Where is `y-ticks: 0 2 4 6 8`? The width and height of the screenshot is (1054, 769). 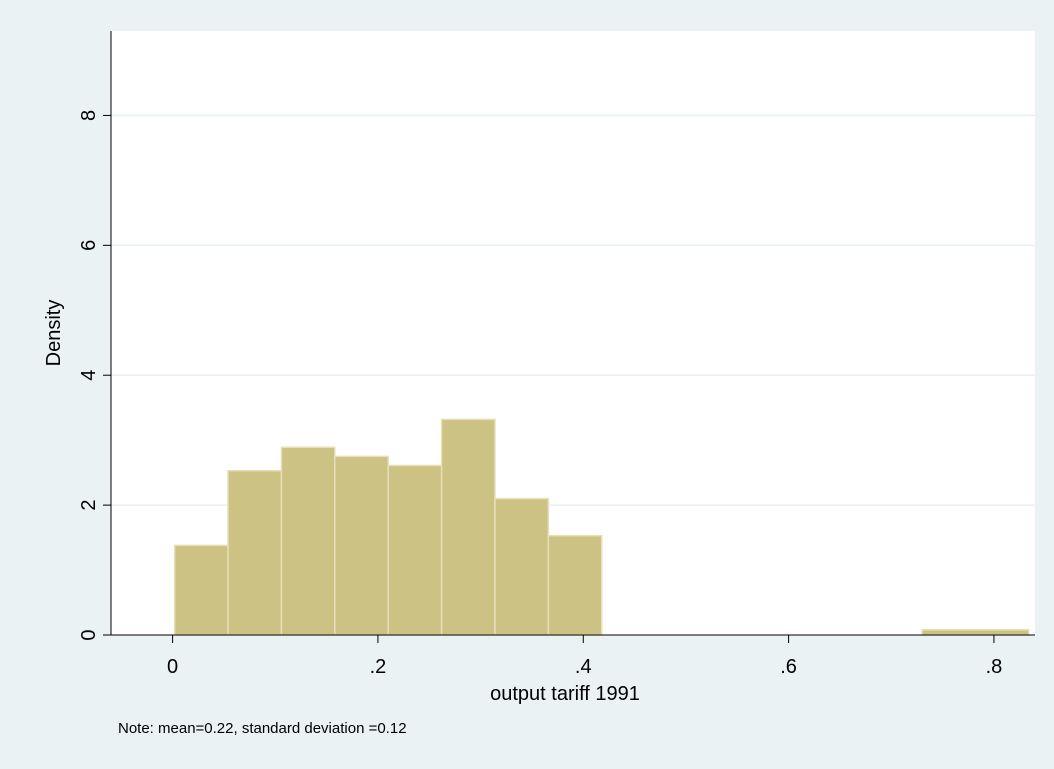 y-ticks: 0 2 4 6 8 is located at coordinates (94, 375).